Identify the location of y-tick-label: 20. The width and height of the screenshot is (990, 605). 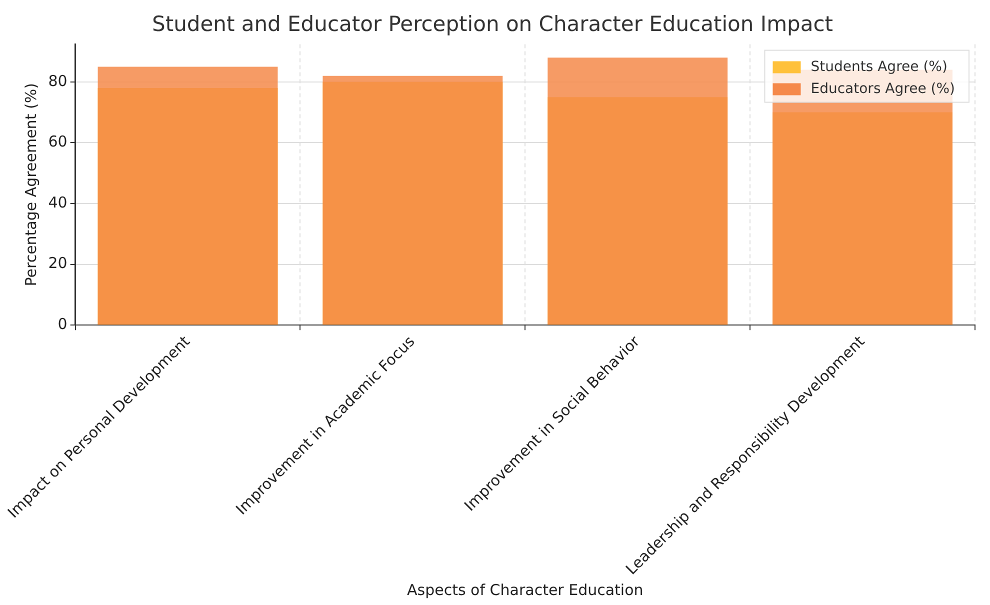
(58, 263).